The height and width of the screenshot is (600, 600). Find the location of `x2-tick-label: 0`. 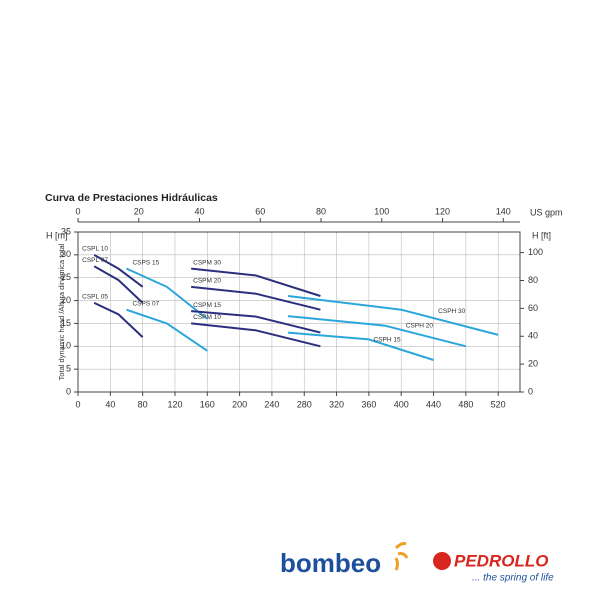

x2-tick-label: 0 is located at coordinates (77, 211).